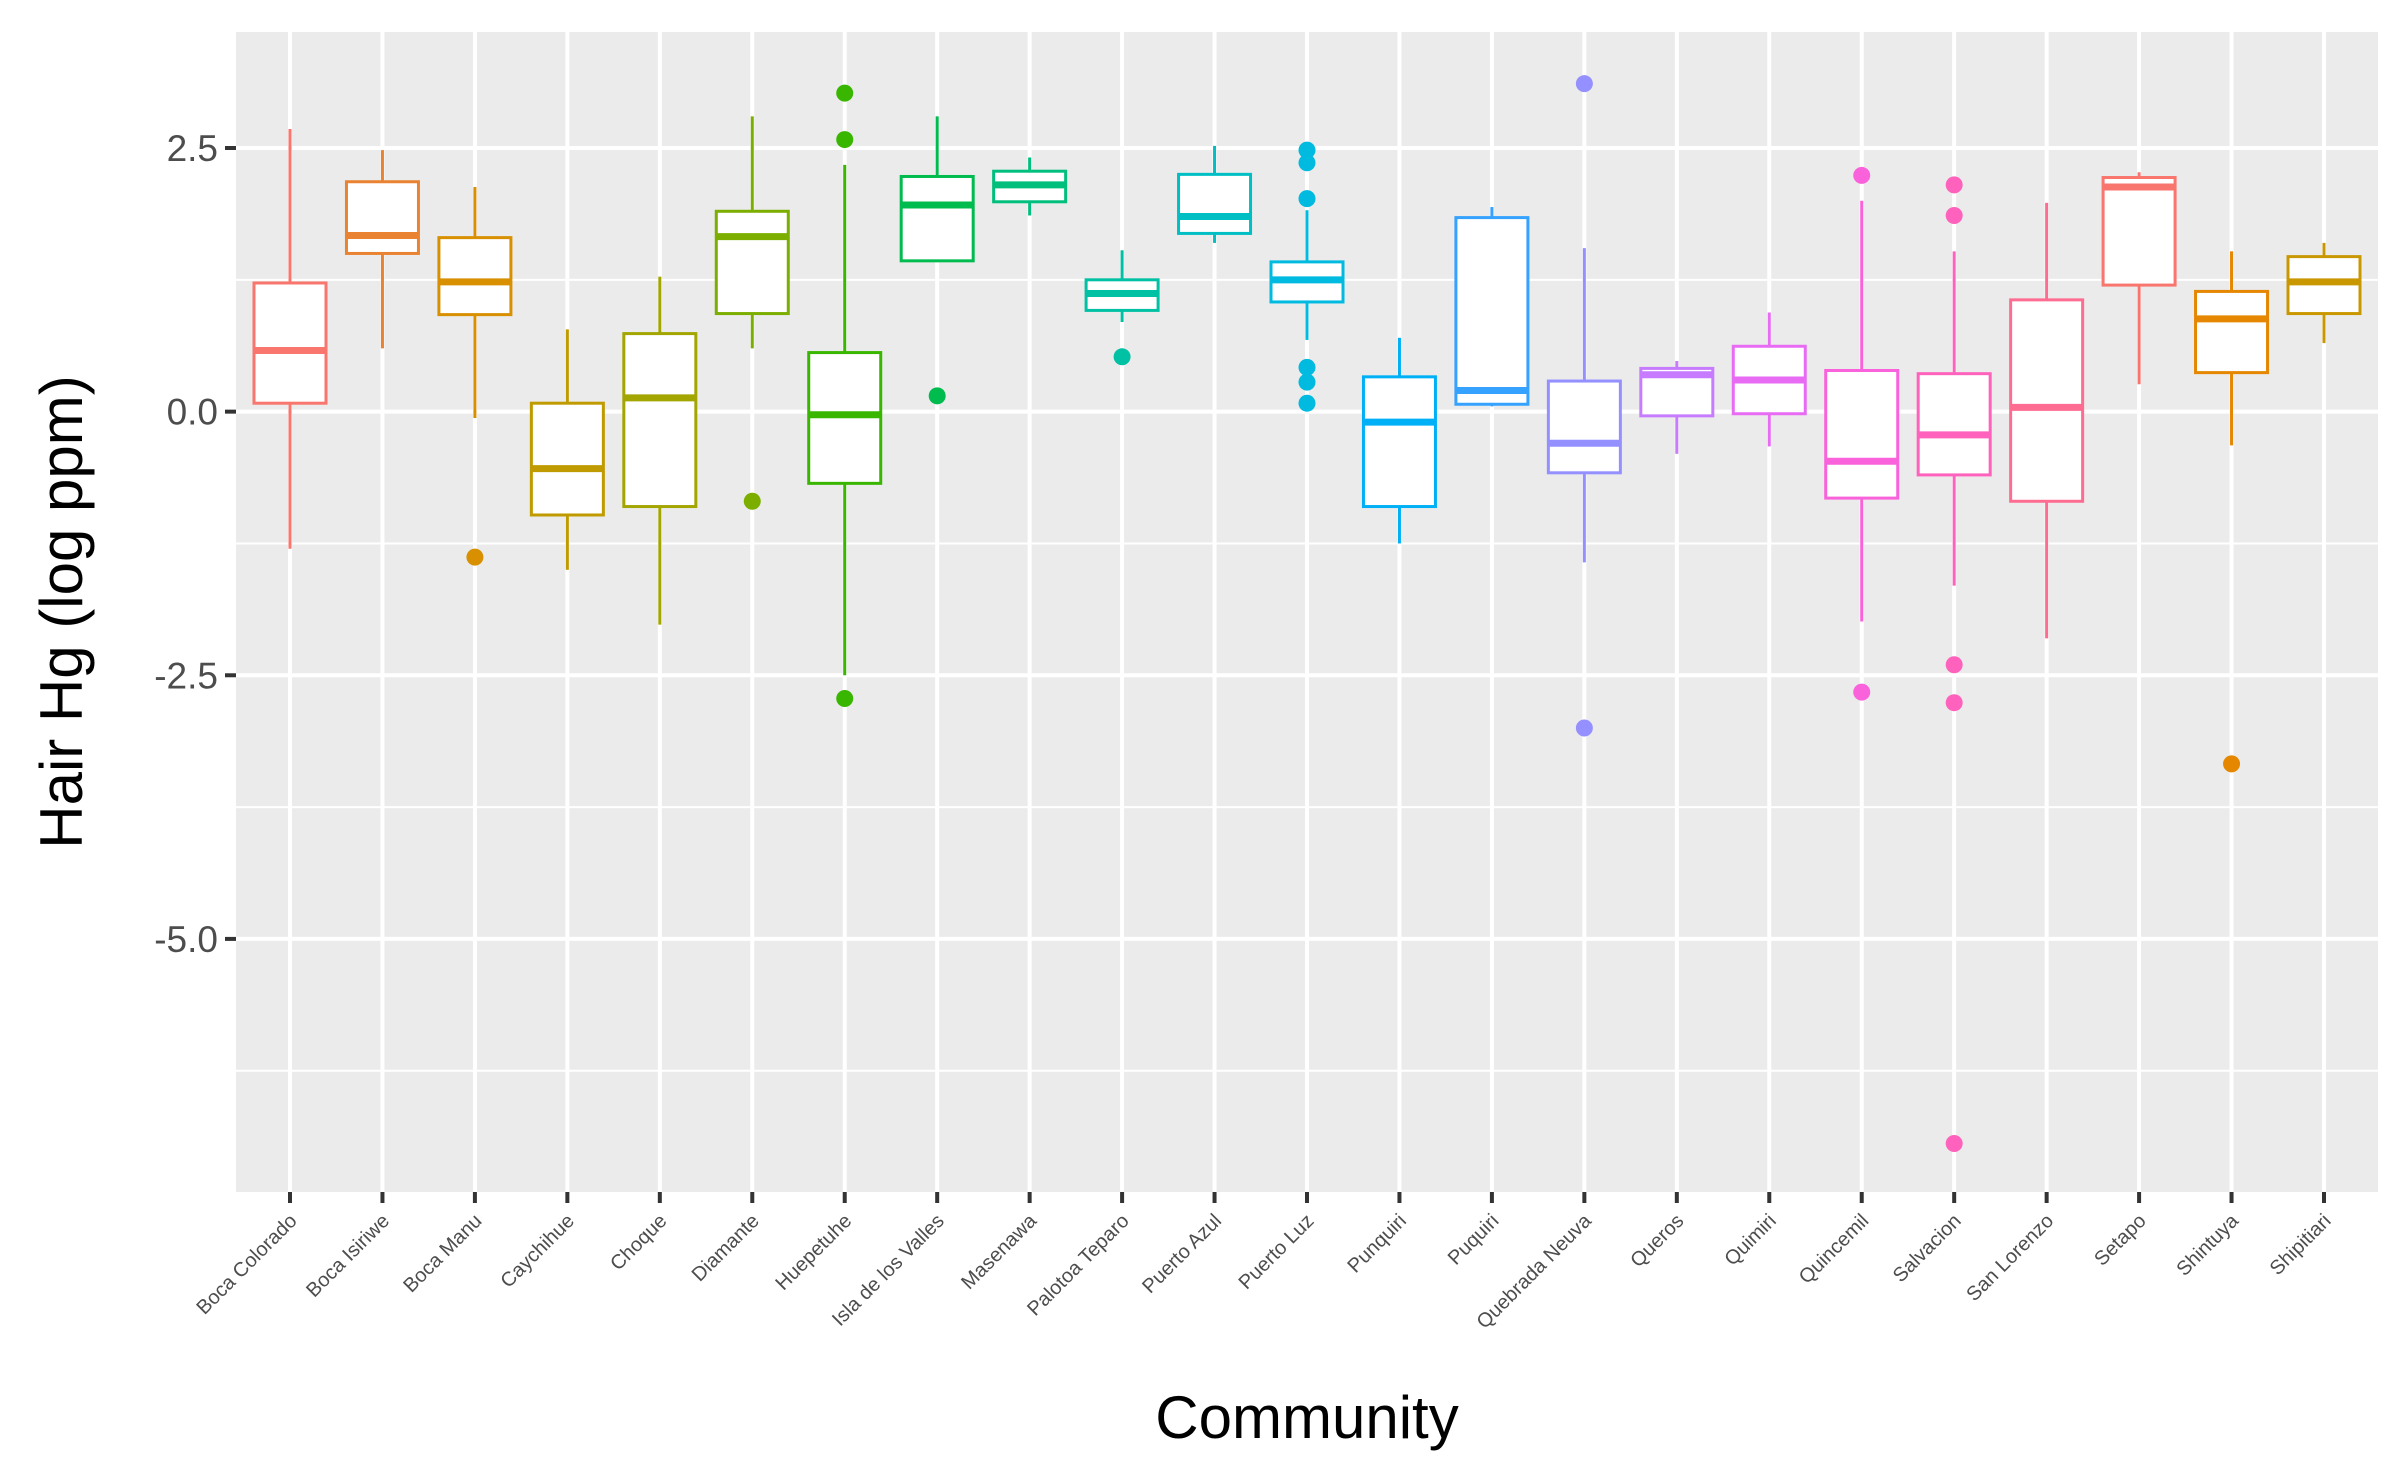  Describe the element at coordinates (726, 1248) in the screenshot. I see `x-tick-label: Diamante` at that location.